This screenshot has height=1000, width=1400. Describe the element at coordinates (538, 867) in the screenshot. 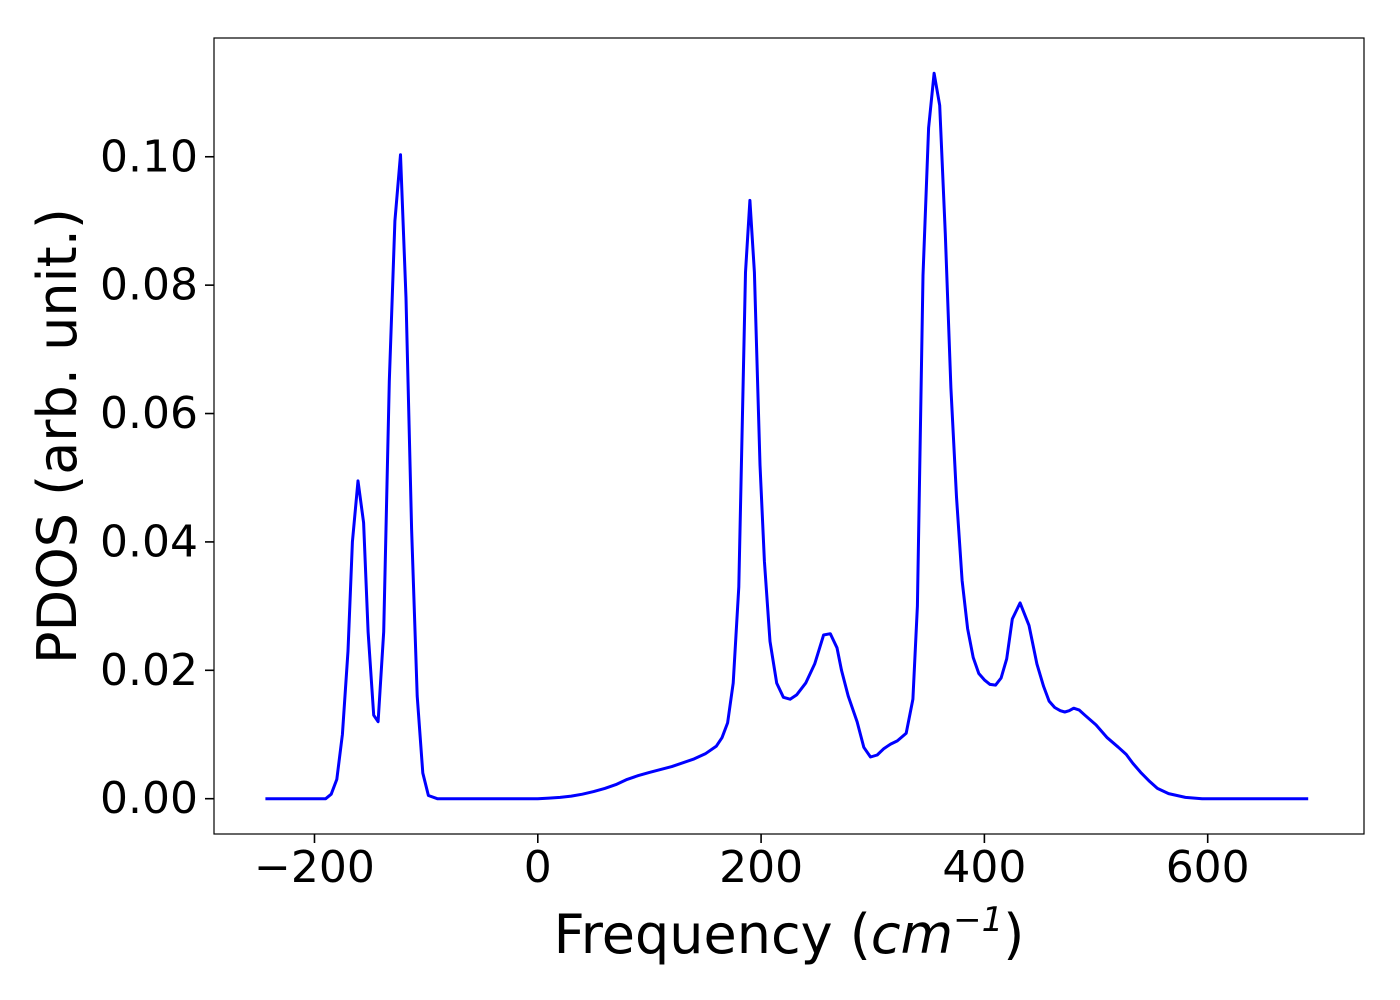

I see `x-tick-label: 0` at that location.